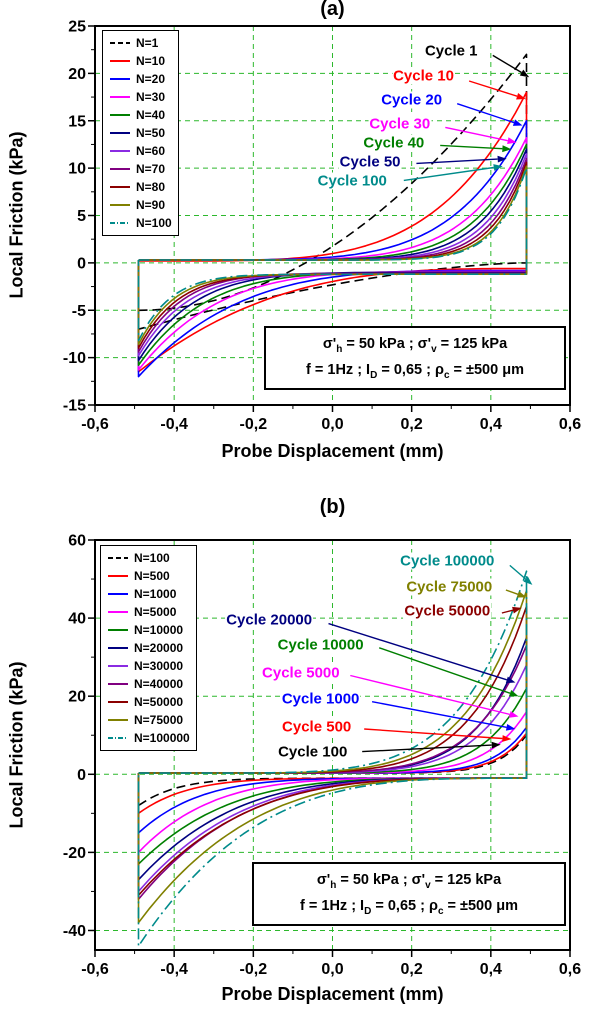 The height and width of the screenshot is (1024, 601). Describe the element at coordinates (151, 187) in the screenshot. I see `legend-label: N=80` at that location.